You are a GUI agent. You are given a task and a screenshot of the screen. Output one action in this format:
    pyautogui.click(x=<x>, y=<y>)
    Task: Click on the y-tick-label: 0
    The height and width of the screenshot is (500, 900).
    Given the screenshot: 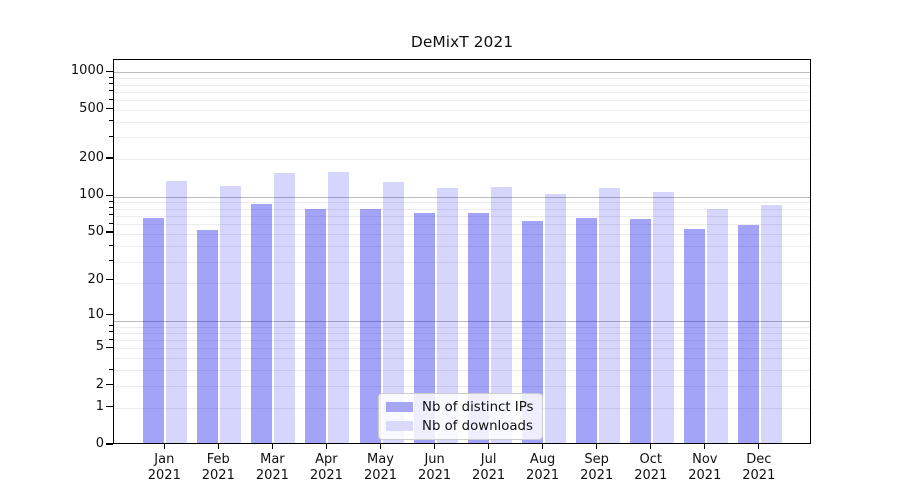 What is the action you would take?
    pyautogui.click(x=99, y=443)
    